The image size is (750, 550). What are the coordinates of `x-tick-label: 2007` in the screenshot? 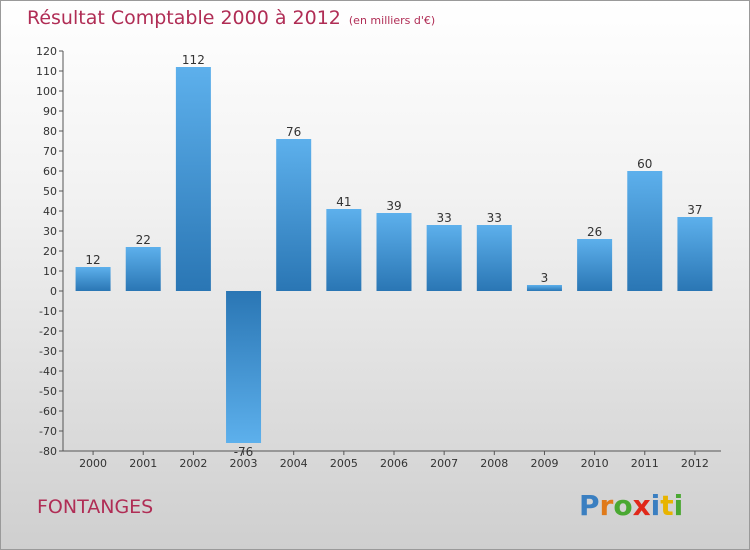 It's located at (444, 463).